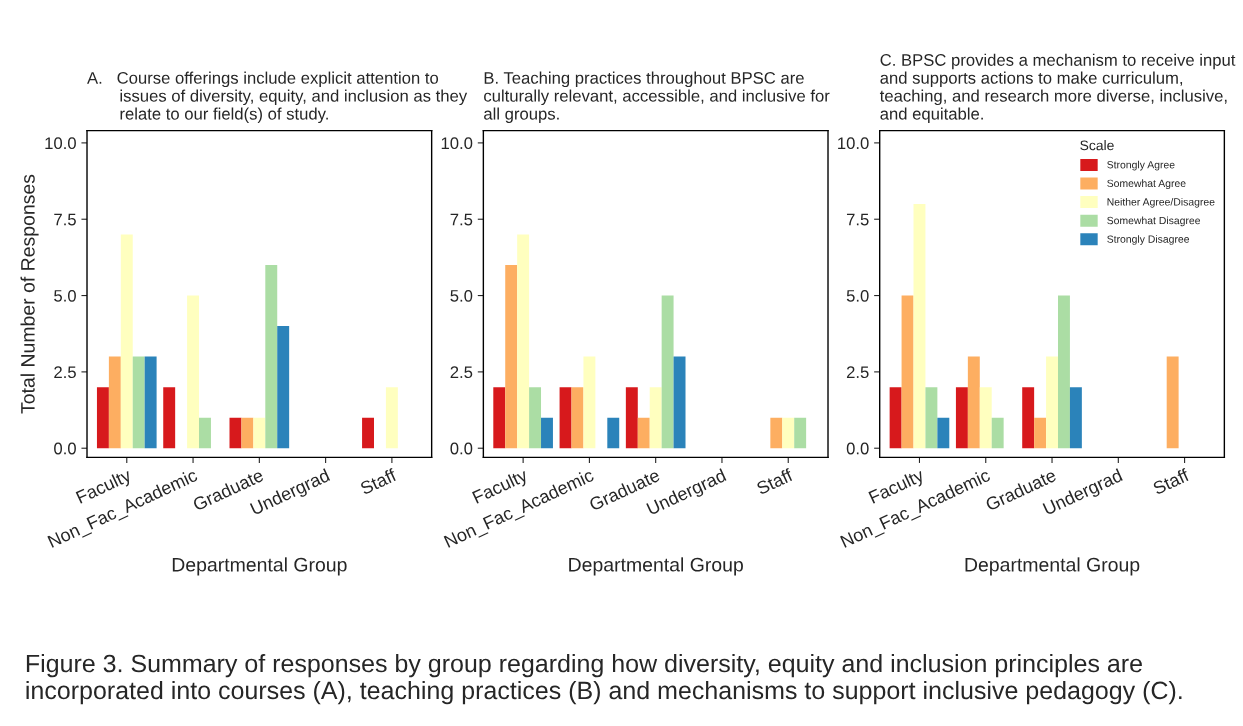 This screenshot has height=726, width=1243. Describe the element at coordinates (277, 97) in the screenshot. I see `chart-title: A. Course offerings include explicit attention to issues of diversity, equity, and inclusion as they relate to our field(s) of study.` at that location.